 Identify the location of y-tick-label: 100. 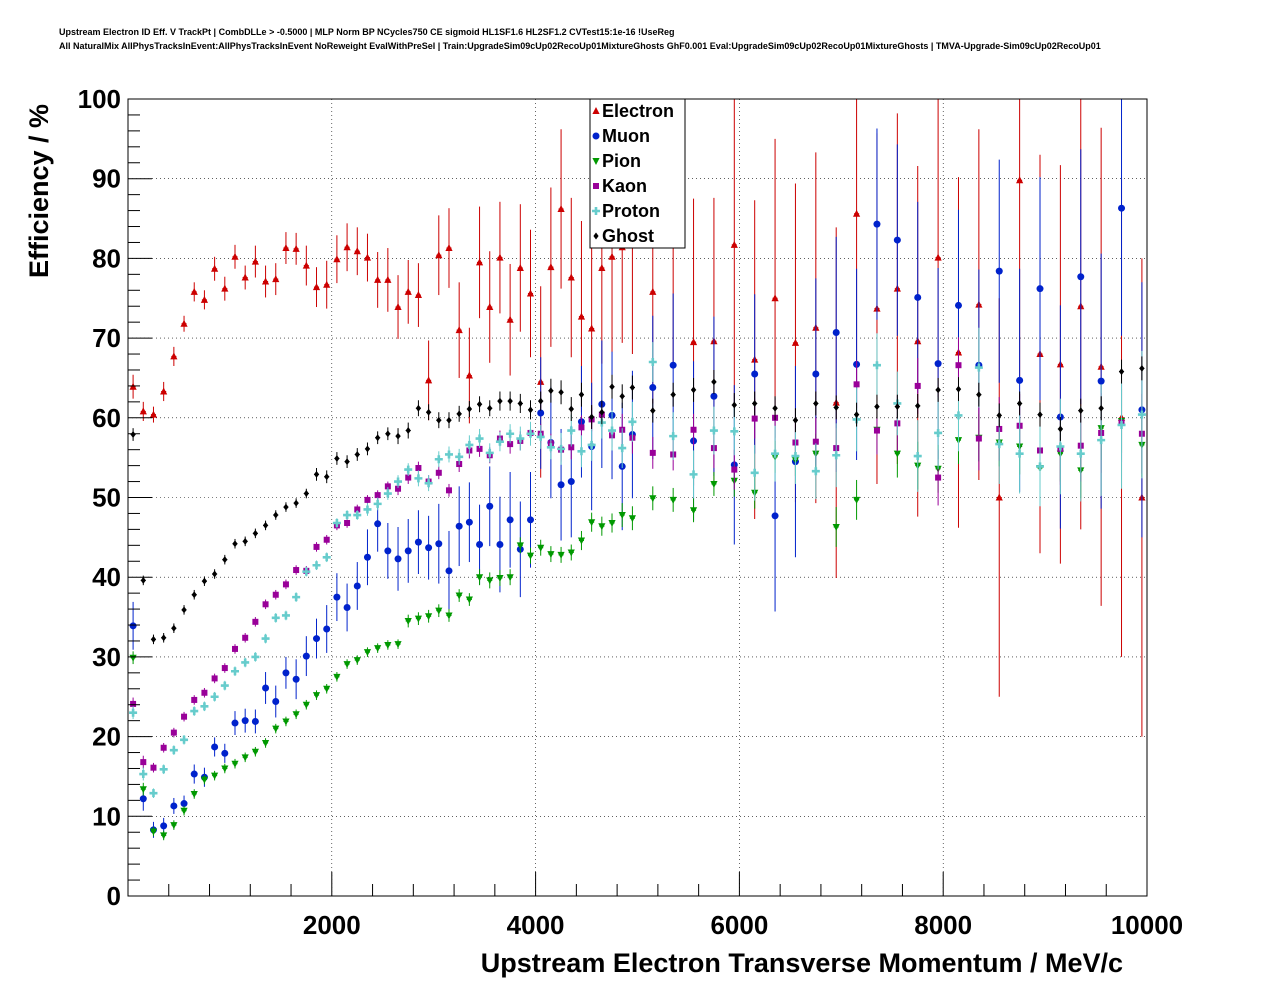
(99, 99).